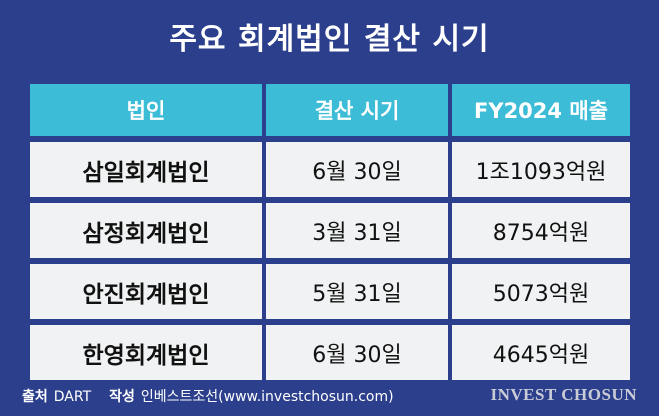 Image resolution: width=659 pixels, height=416 pixels. I want to click on author: 인베스트조선(www.investchosun.com), so click(267, 397).